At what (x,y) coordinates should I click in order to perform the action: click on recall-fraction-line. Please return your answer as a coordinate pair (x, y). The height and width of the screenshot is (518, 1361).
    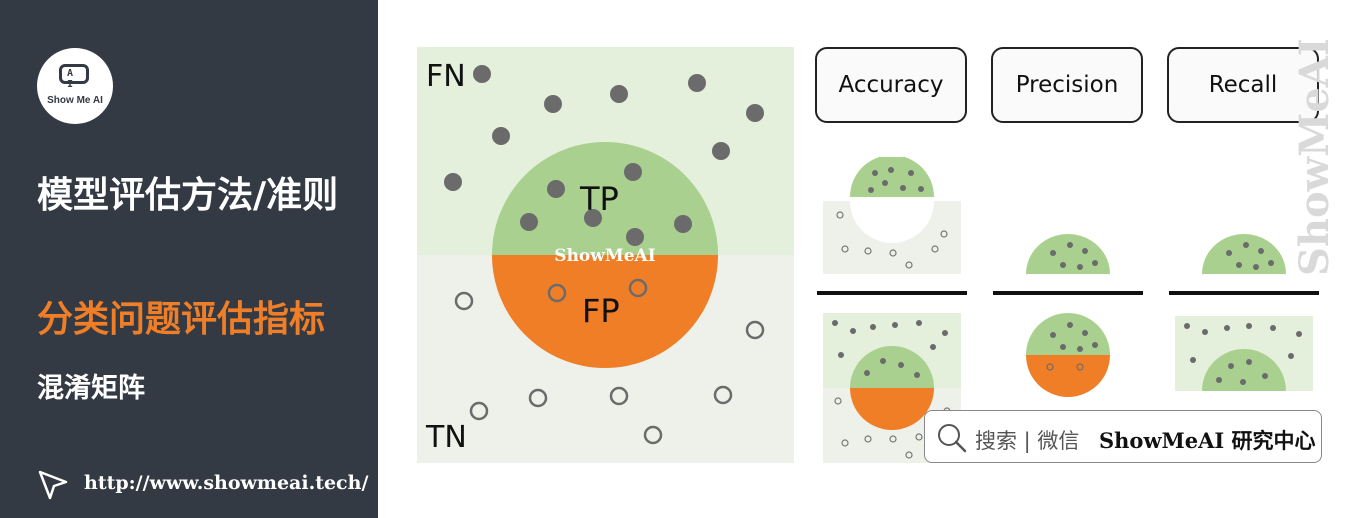
    Looking at the image, I should click on (1244, 293).